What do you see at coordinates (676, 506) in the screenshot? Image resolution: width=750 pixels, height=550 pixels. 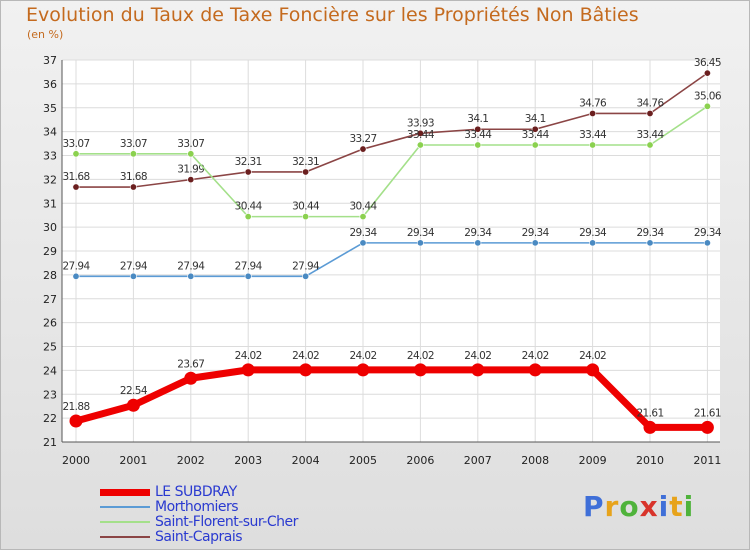 I see `logo-letter: t` at bounding box center [676, 506].